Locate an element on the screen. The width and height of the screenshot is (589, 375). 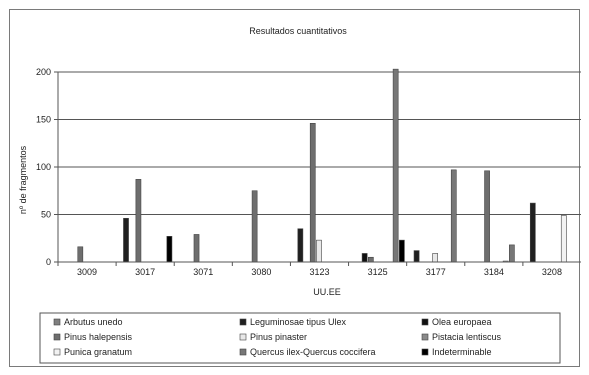
y-tick-label: 50 is located at coordinates (46, 215).